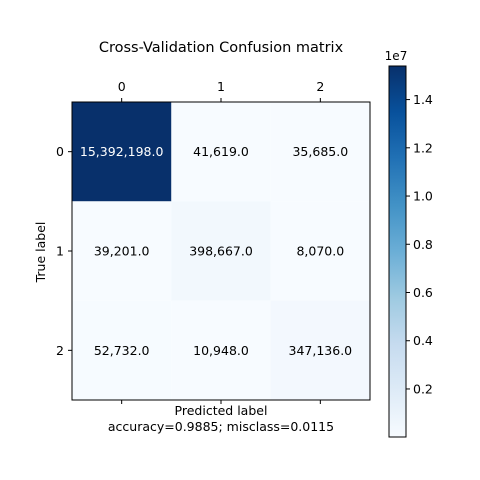 The height and width of the screenshot is (480, 480). Describe the element at coordinates (60, 350) in the screenshot. I see `y-tick-label: 2` at that location.